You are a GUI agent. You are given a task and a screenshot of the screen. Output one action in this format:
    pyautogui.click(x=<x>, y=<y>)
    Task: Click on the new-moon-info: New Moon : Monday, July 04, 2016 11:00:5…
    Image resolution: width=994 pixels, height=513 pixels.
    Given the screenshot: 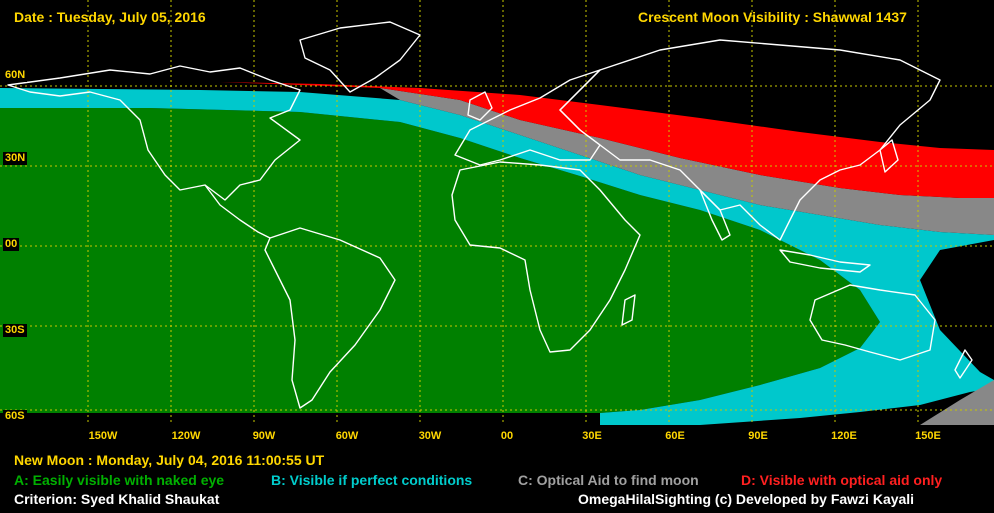 What is the action you would take?
    pyautogui.click(x=169, y=460)
    